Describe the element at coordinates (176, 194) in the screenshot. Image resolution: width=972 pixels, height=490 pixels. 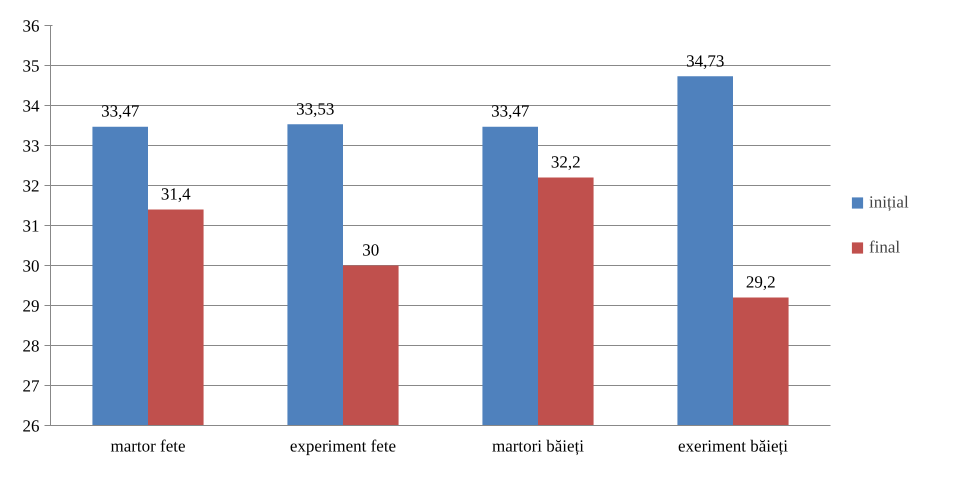
I see `data-label: 31,4` at that location.